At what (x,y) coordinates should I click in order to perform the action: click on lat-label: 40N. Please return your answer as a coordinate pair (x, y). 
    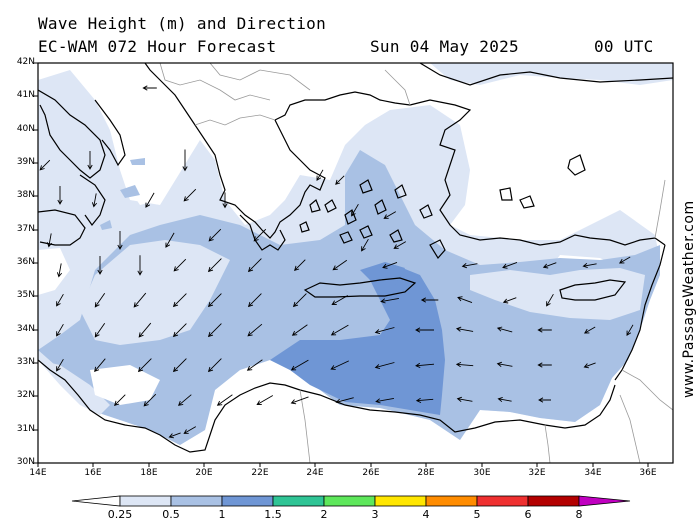
    Looking at the image, I should click on (25, 129).